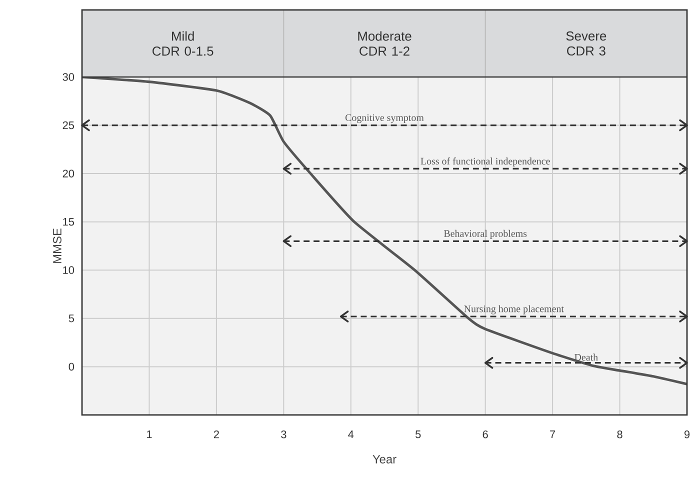 This screenshot has height=493, width=693. Describe the element at coordinates (384, 459) in the screenshot. I see `x-axis-title: Year` at that location.